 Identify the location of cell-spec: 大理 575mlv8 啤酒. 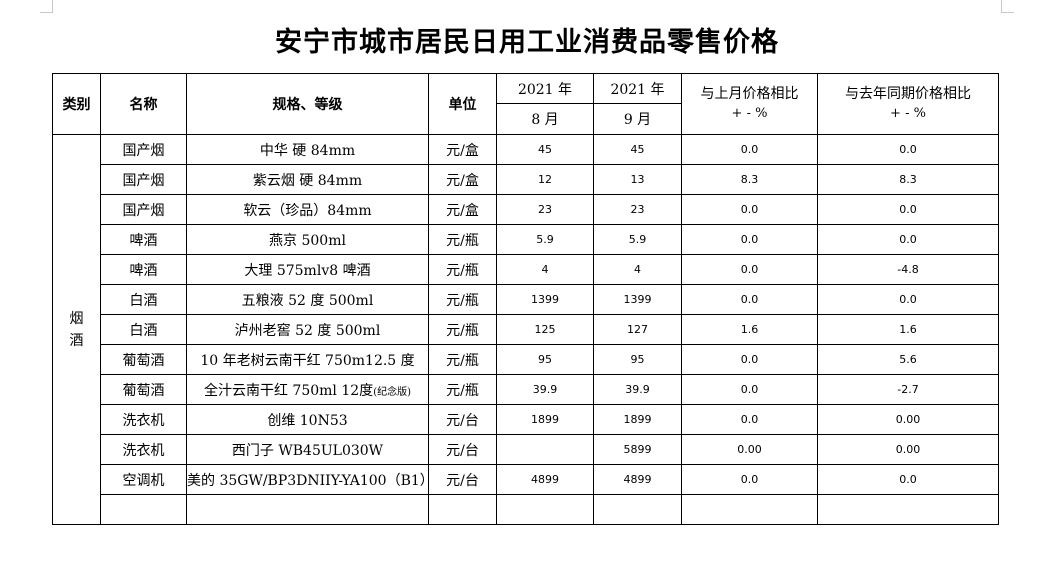
(307, 269).